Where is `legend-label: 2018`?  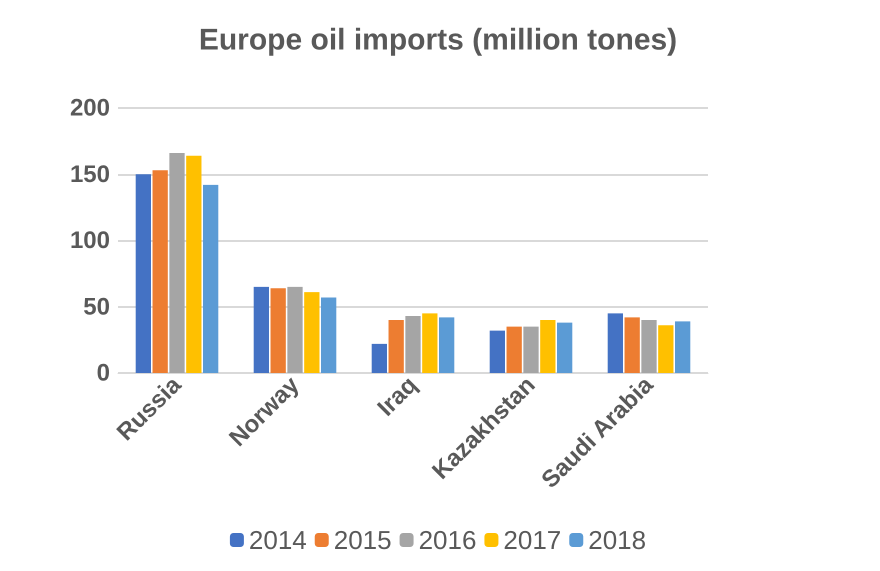
legend-label: 2018 is located at coordinates (617, 540).